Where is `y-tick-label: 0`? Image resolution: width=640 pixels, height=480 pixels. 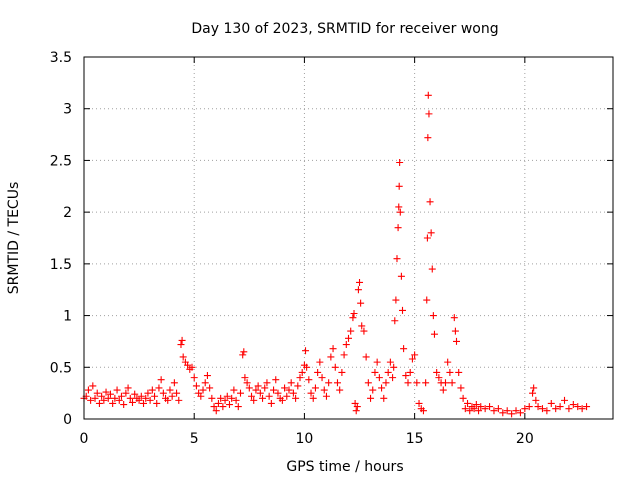
y-tick-label: 0 is located at coordinates (67, 420).